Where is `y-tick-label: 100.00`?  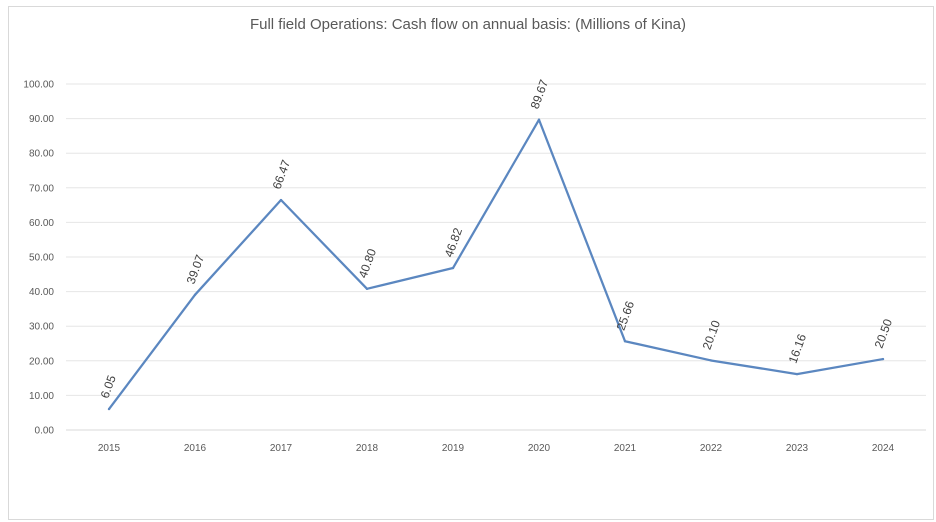
y-tick-label: 100.00 is located at coordinates (38, 85).